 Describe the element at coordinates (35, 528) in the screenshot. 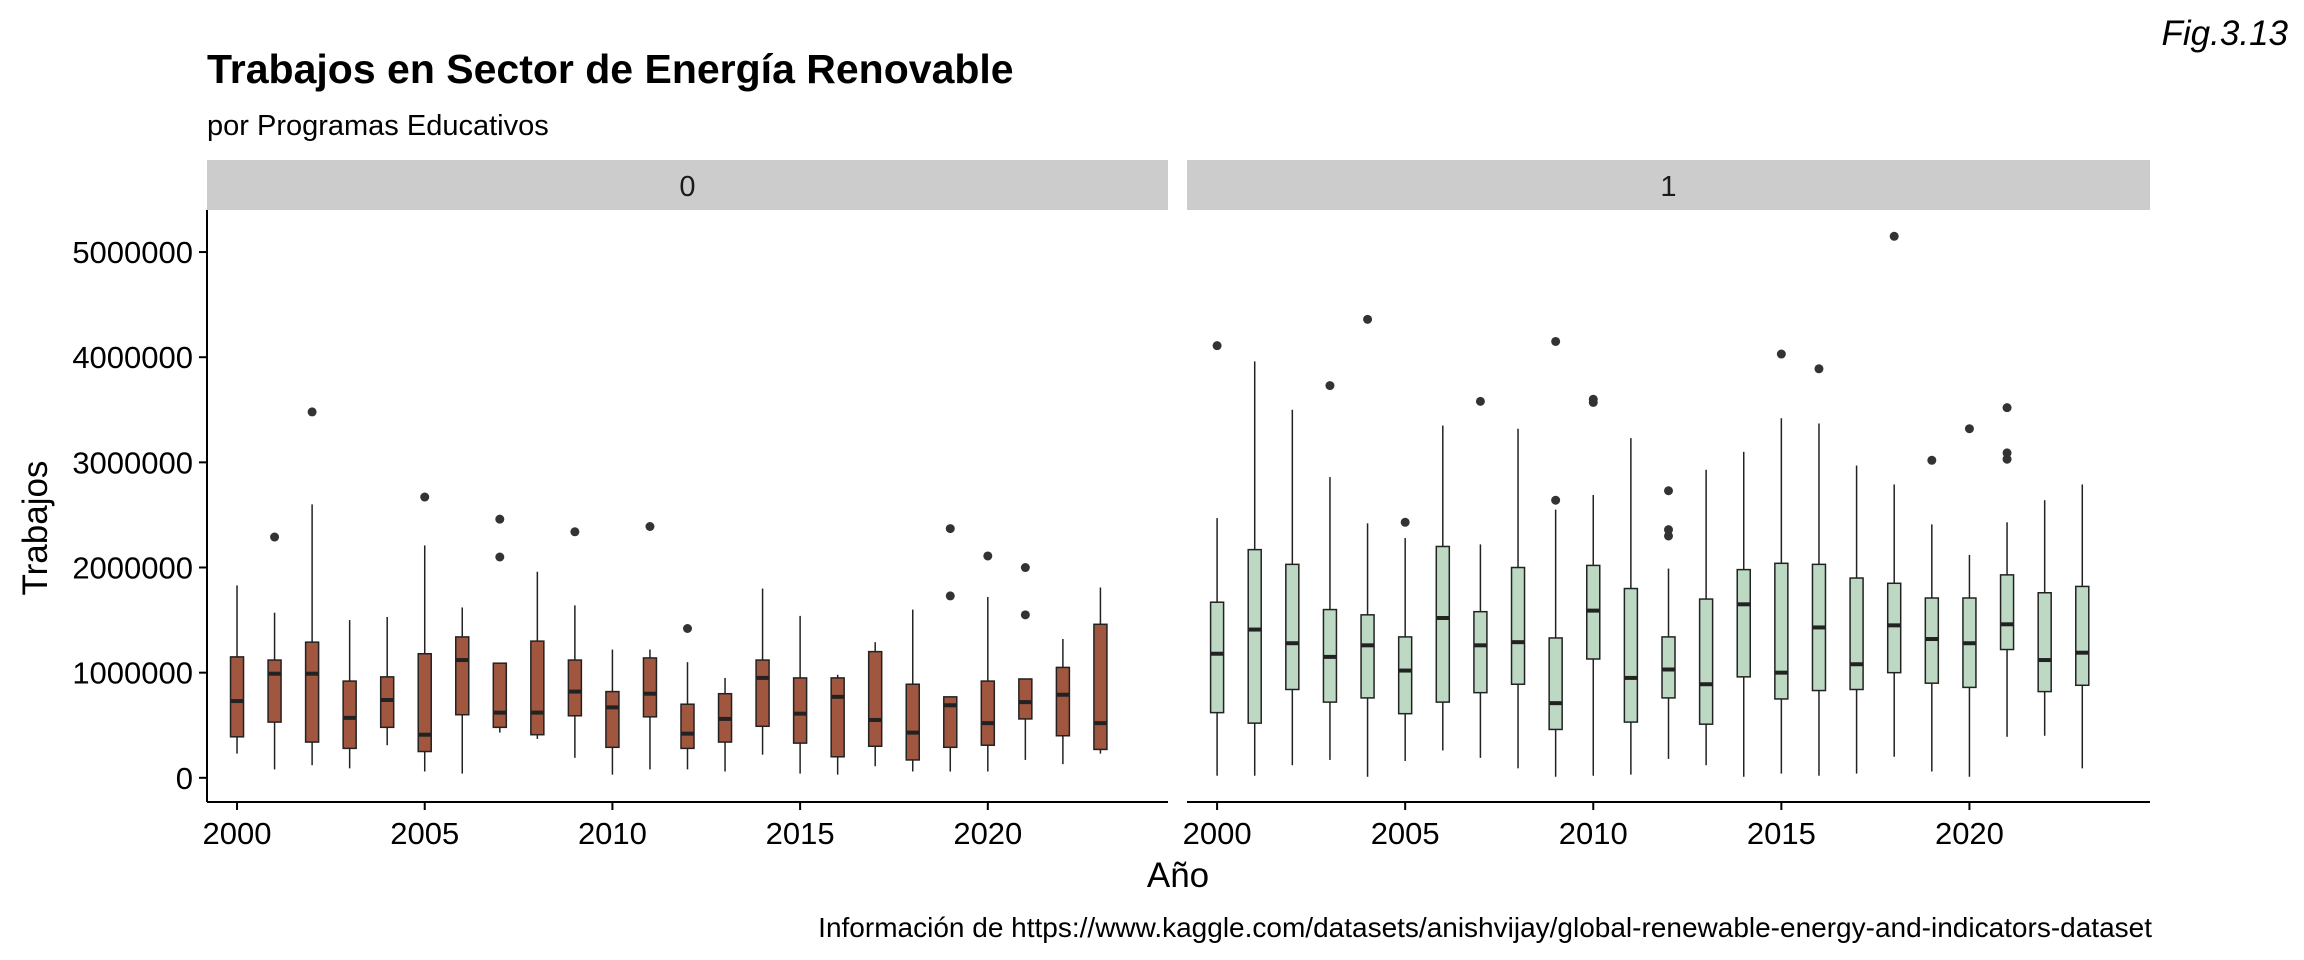

I see `y-axis-title: Trabajos` at that location.